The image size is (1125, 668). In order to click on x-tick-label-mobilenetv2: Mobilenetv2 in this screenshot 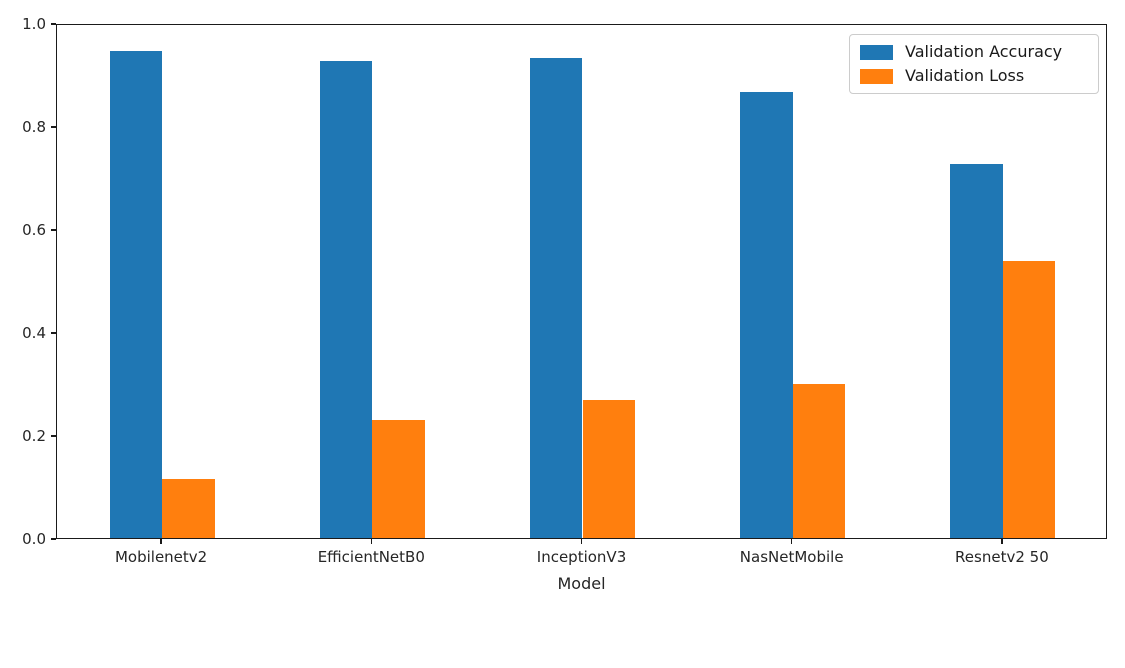, I will do `click(161, 557)`.